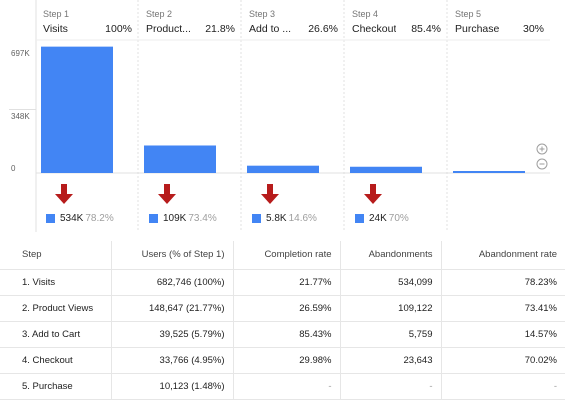 This screenshot has height=400, width=565. What do you see at coordinates (56, 14) in the screenshot?
I see `step-number: Step 1` at bounding box center [56, 14].